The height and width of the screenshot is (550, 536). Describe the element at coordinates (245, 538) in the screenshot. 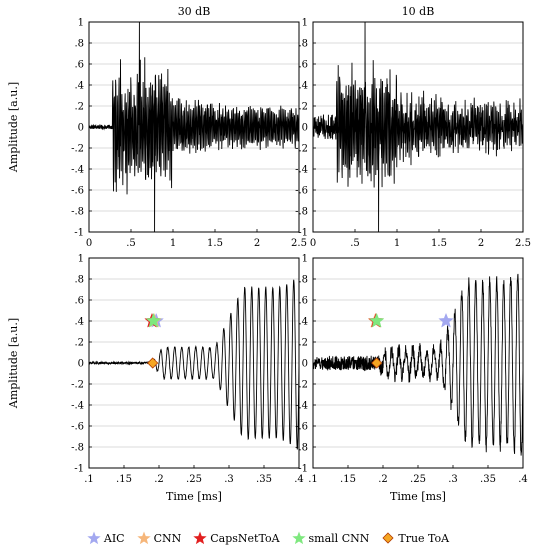

I see `legend-label: CapsNetToA` at that location.